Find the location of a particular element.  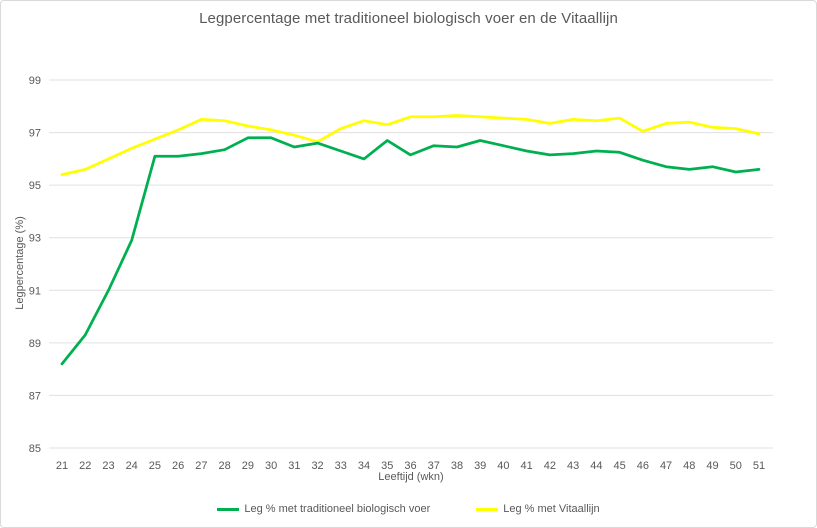

x-tick-label: 29 is located at coordinates (248, 466).